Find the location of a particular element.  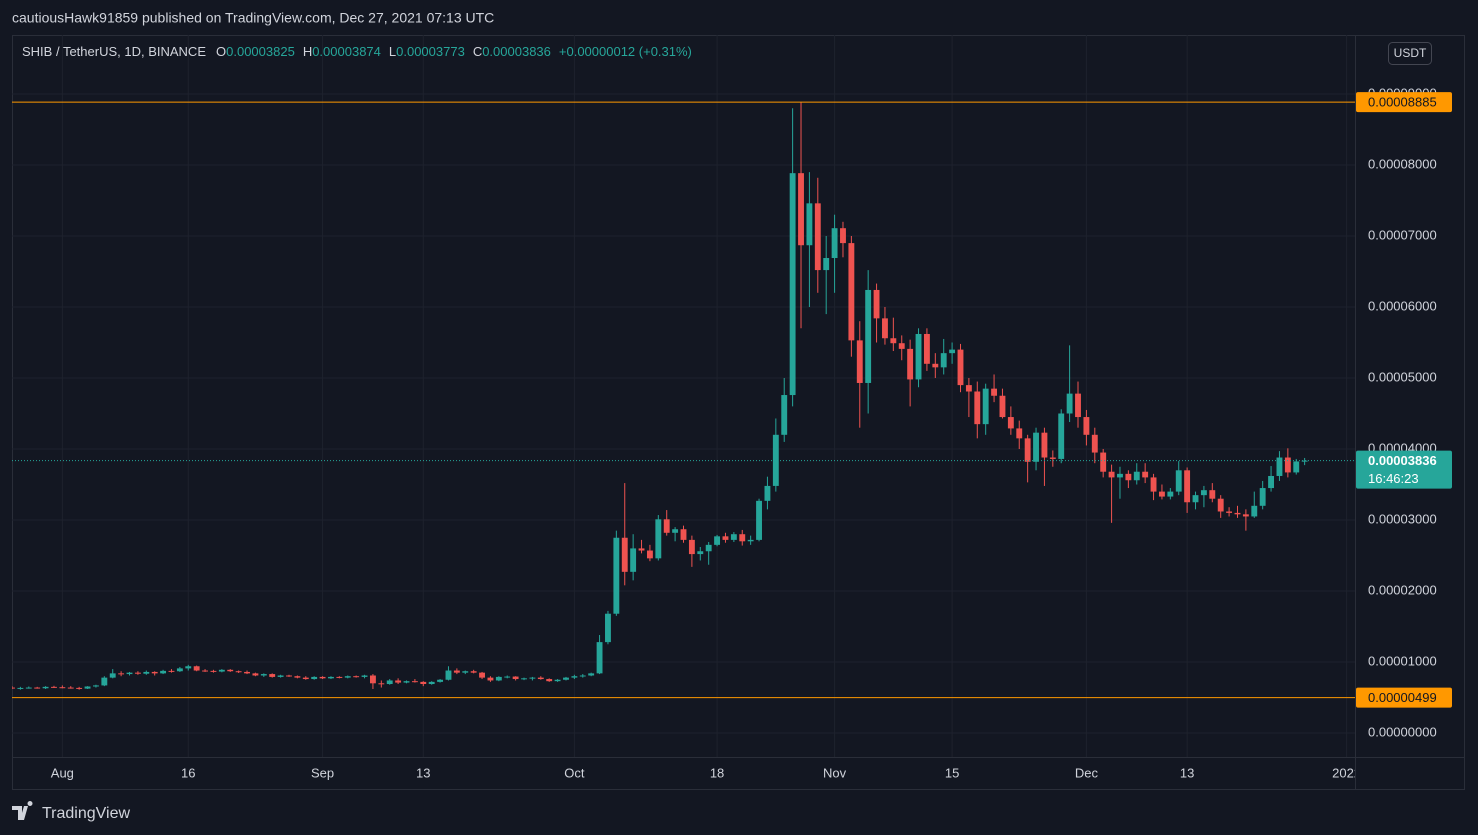

close-value: 0.00003836 is located at coordinates (516, 51).